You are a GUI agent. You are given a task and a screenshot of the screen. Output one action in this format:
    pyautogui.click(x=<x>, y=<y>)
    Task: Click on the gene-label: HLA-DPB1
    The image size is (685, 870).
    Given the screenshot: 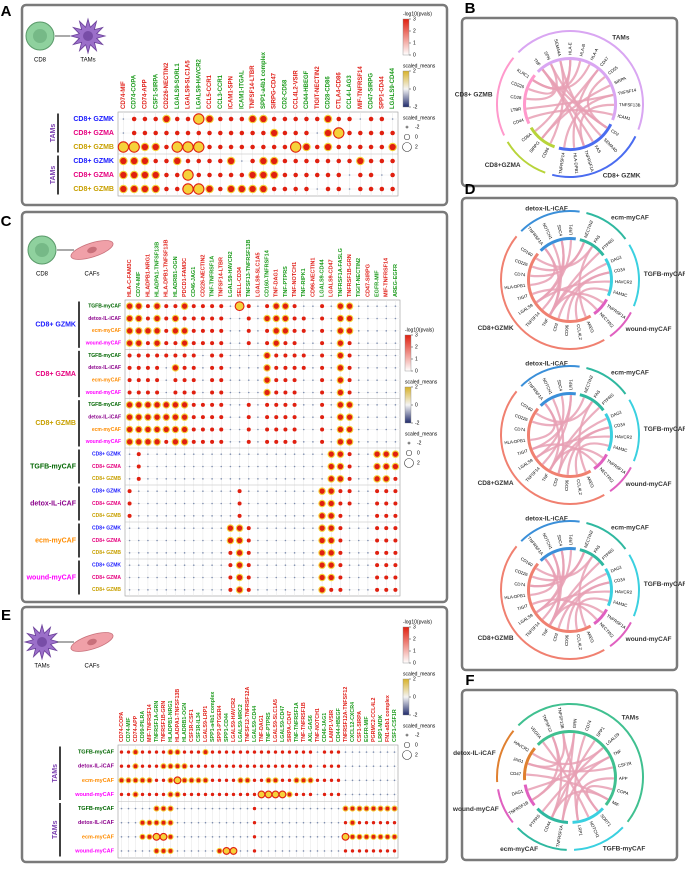 What is the action you would take?
    pyautogui.click(x=515, y=442)
    